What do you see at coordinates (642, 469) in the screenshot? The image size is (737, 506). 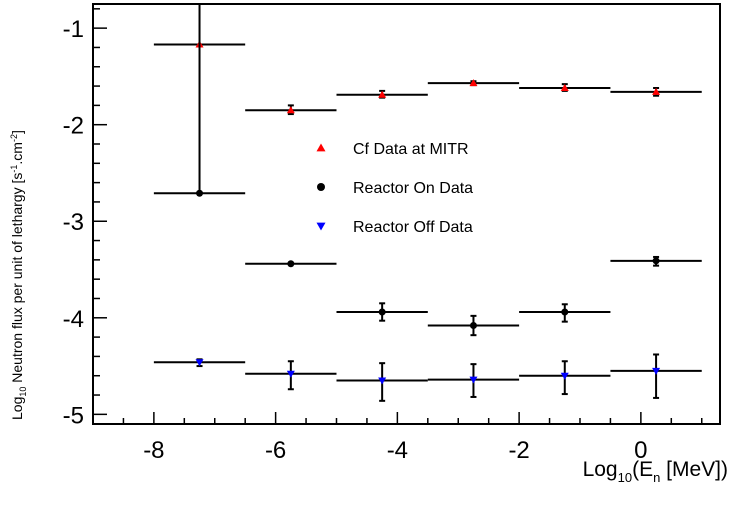 I see `x-axis-title-mid: (E` at bounding box center [642, 469].